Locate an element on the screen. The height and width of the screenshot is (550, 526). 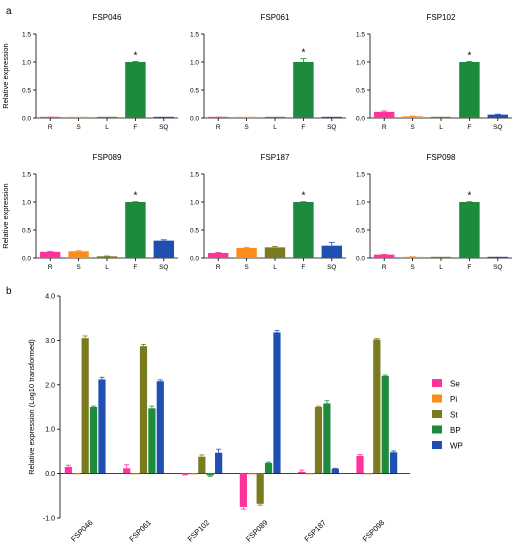
bar-st-fsp061 is located at coordinates (143, 410).